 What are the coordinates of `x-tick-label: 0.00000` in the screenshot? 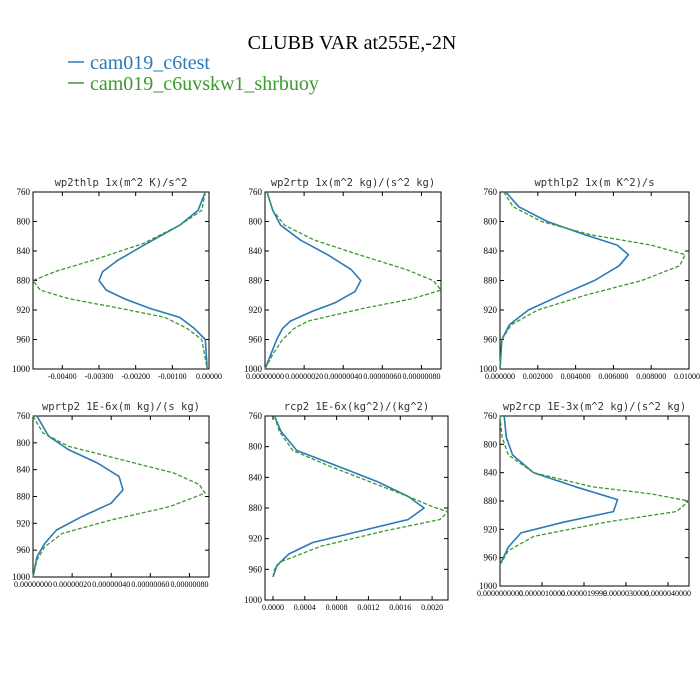 It's located at (209, 376).